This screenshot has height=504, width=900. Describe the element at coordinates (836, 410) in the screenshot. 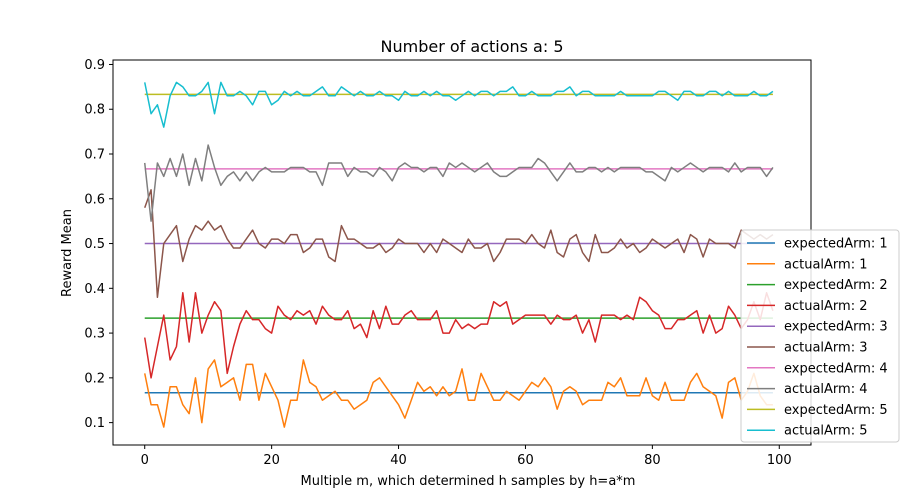

I see `legend-label: expectedArm: 5` at that location.